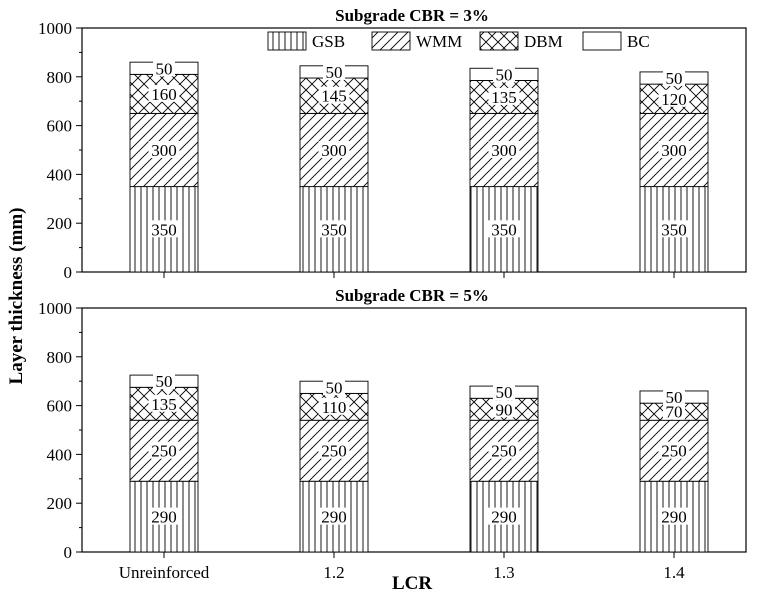 The width and height of the screenshot is (759, 596). Describe the element at coordinates (674, 572) in the screenshot. I see `x-tick-label: 1.4` at that location.